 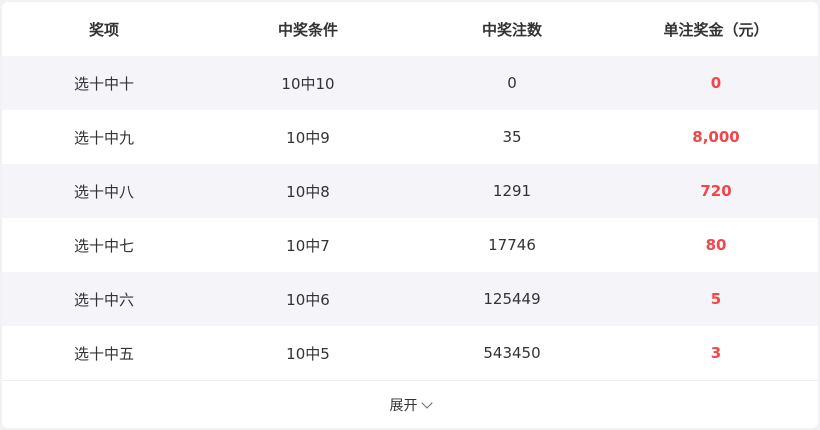 What do you see at coordinates (410, 245) in the screenshot?
I see `table-row: 选十中七 10中7 17746 80` at bounding box center [410, 245].